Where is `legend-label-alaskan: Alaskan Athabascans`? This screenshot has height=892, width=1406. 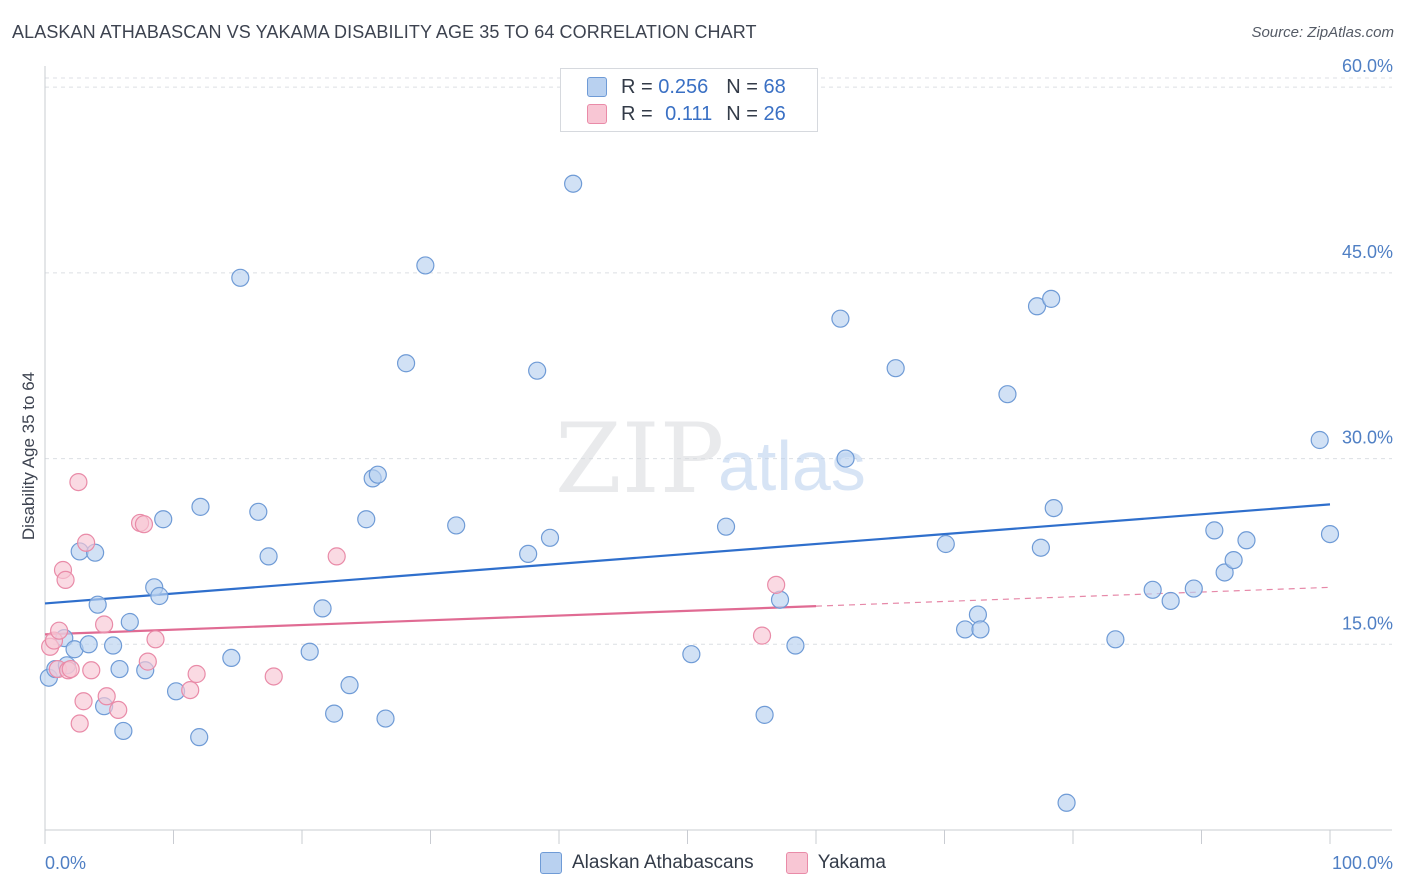 legend-label-alaskan: Alaskan Athabascans is located at coordinates (663, 862).